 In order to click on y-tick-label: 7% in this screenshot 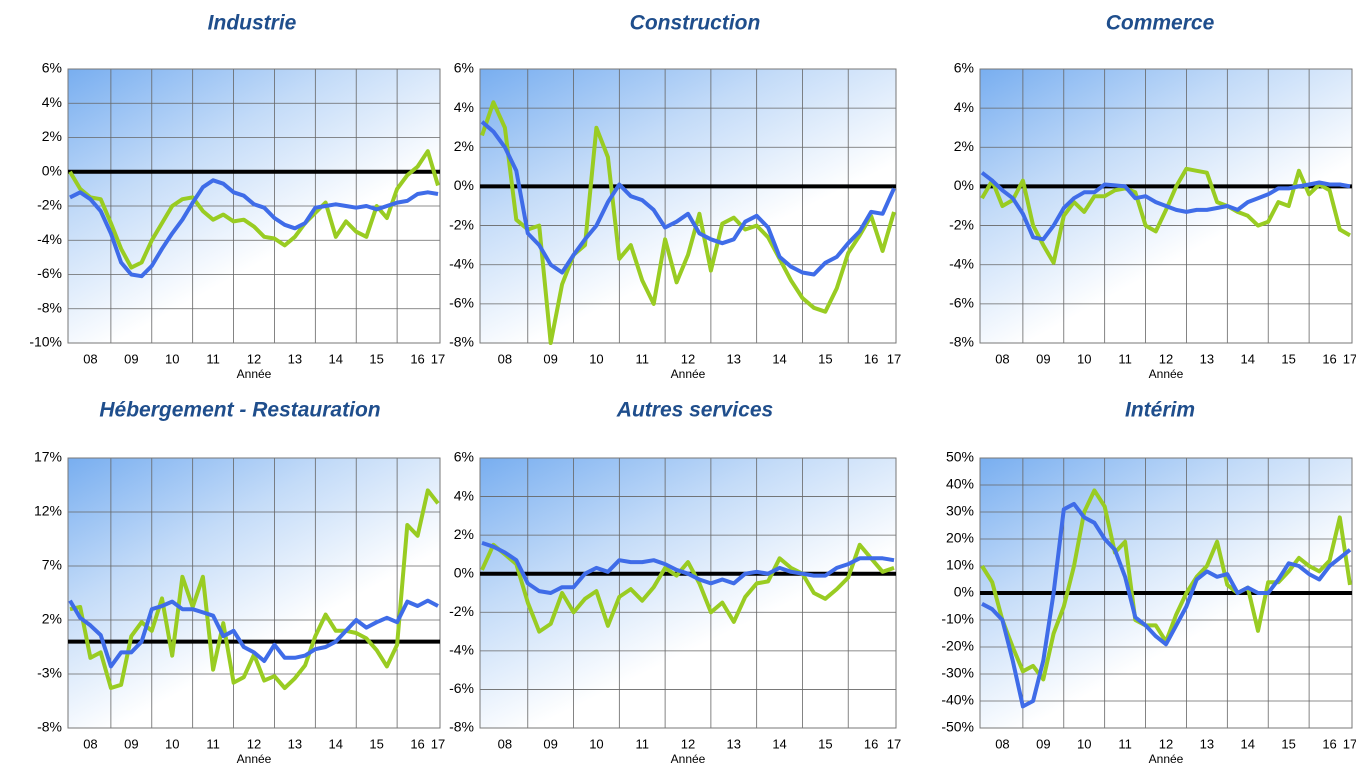, I will do `click(52, 565)`.